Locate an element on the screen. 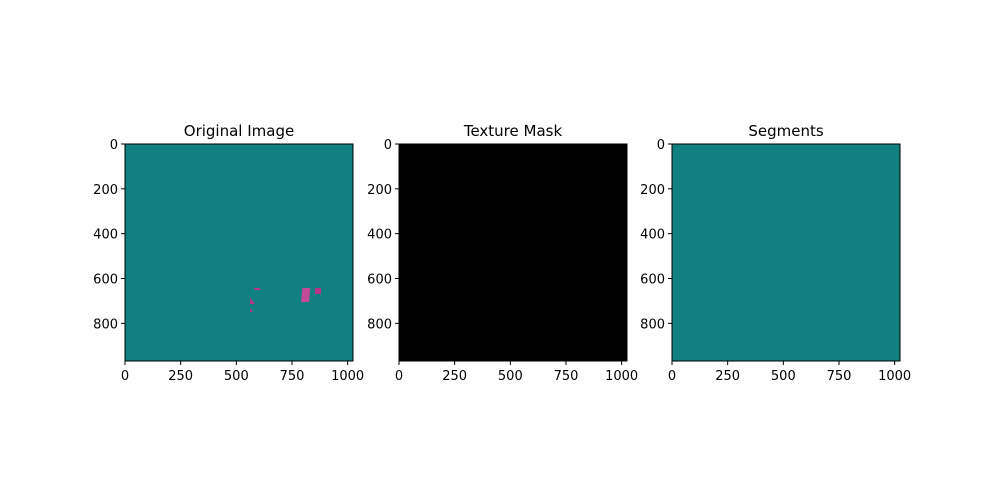 This screenshot has width=1000, height=504. panel-segments: Segments 0 250 500 750 1000 0 200 400 600 800 is located at coordinates (775, 253).